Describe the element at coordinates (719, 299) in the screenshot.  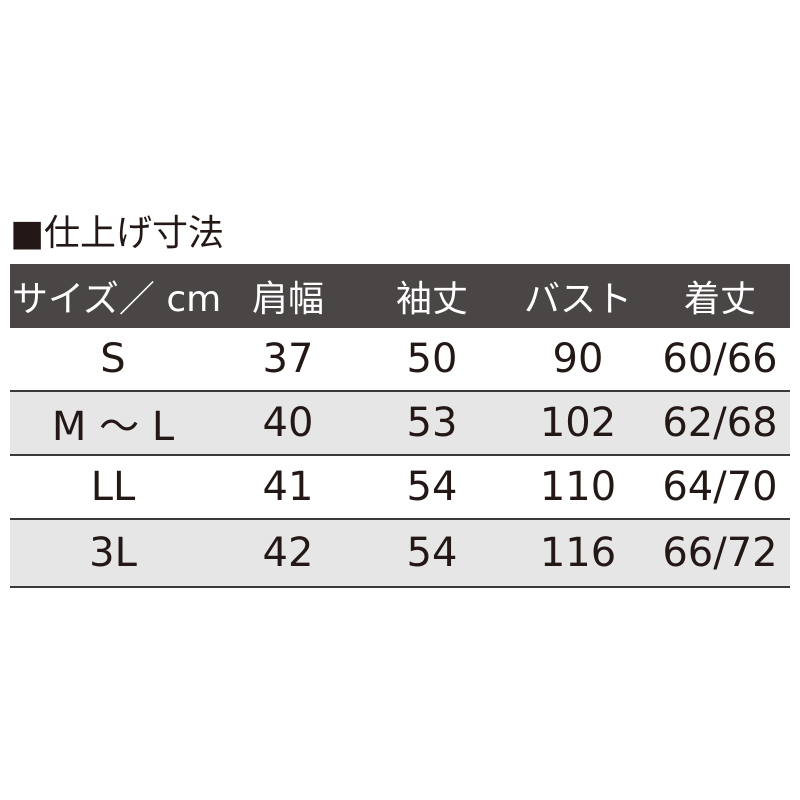
I see `header-length: 着丈` at that location.